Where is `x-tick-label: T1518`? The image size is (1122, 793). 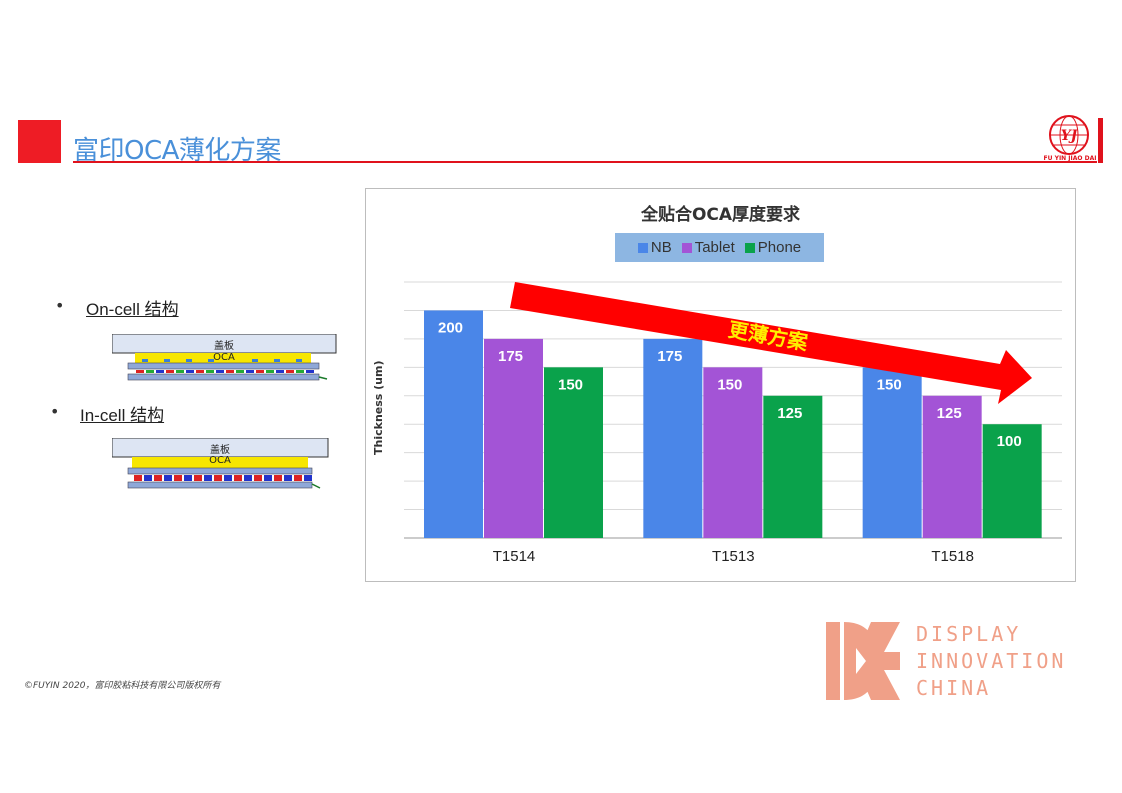
x-tick-label: T1518 is located at coordinates (952, 556).